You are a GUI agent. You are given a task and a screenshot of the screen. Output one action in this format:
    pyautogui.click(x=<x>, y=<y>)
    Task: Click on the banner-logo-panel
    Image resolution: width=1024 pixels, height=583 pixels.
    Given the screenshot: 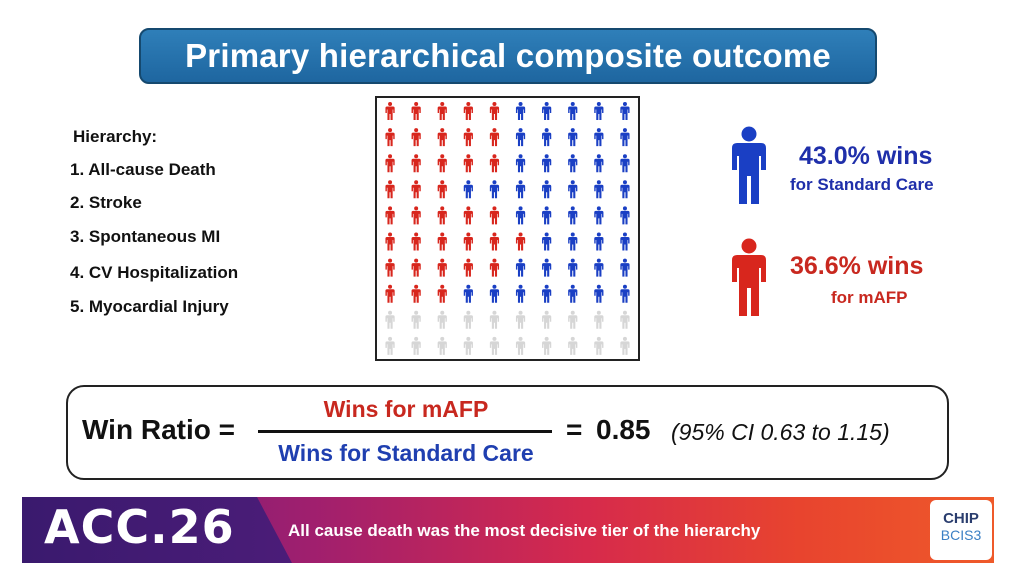 What is the action you would take?
    pyautogui.click(x=157, y=530)
    